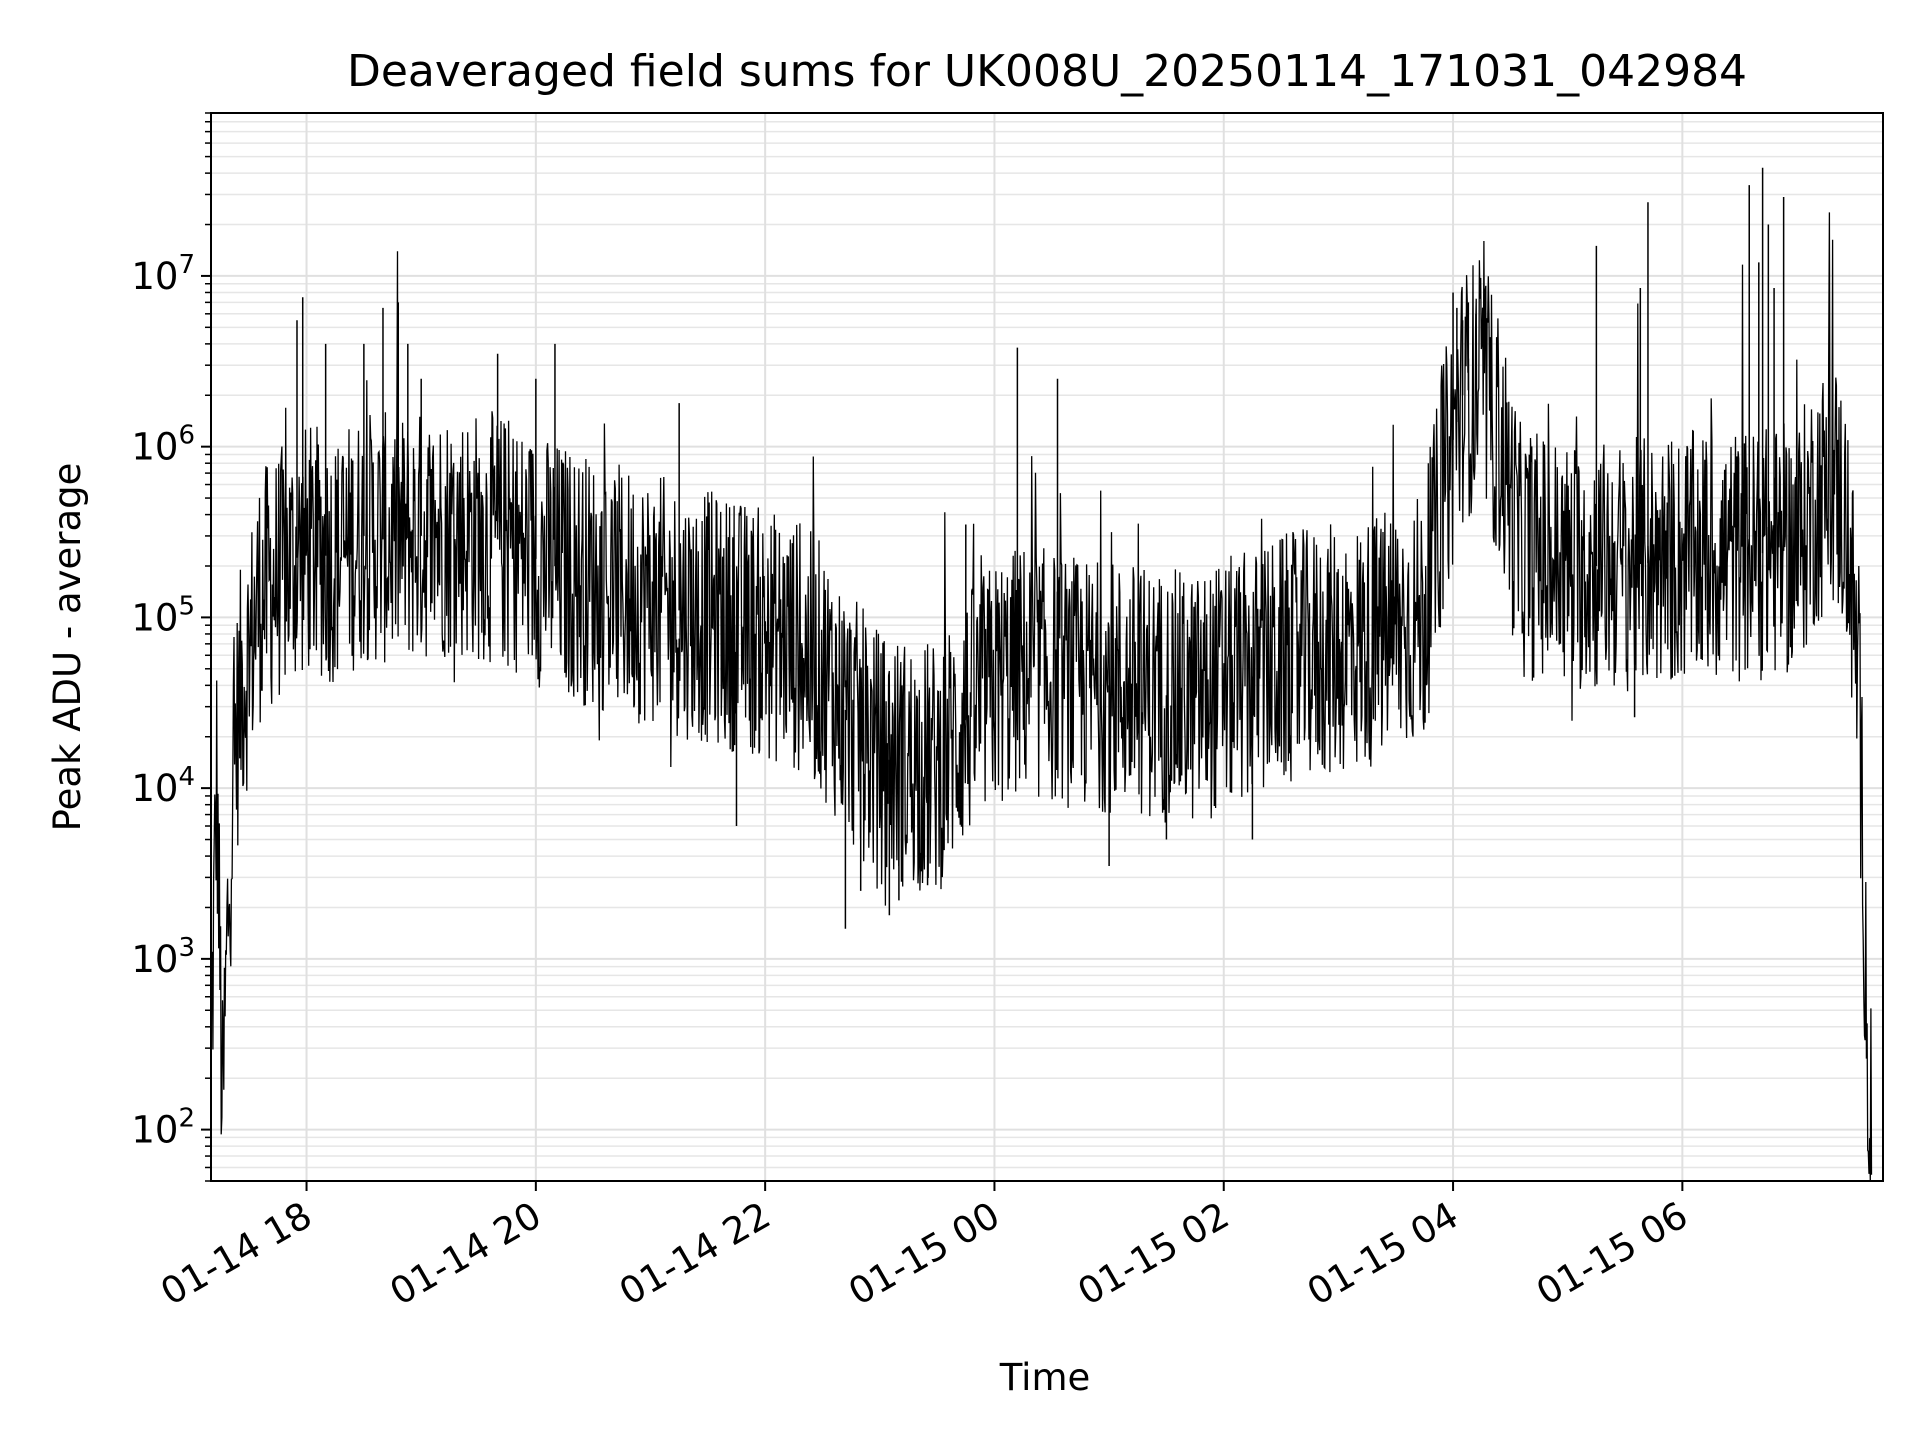 This screenshot has width=1920, height=1440. Describe the element at coordinates (163, 274) in the screenshot. I see `y-tick-label: 107` at that location.